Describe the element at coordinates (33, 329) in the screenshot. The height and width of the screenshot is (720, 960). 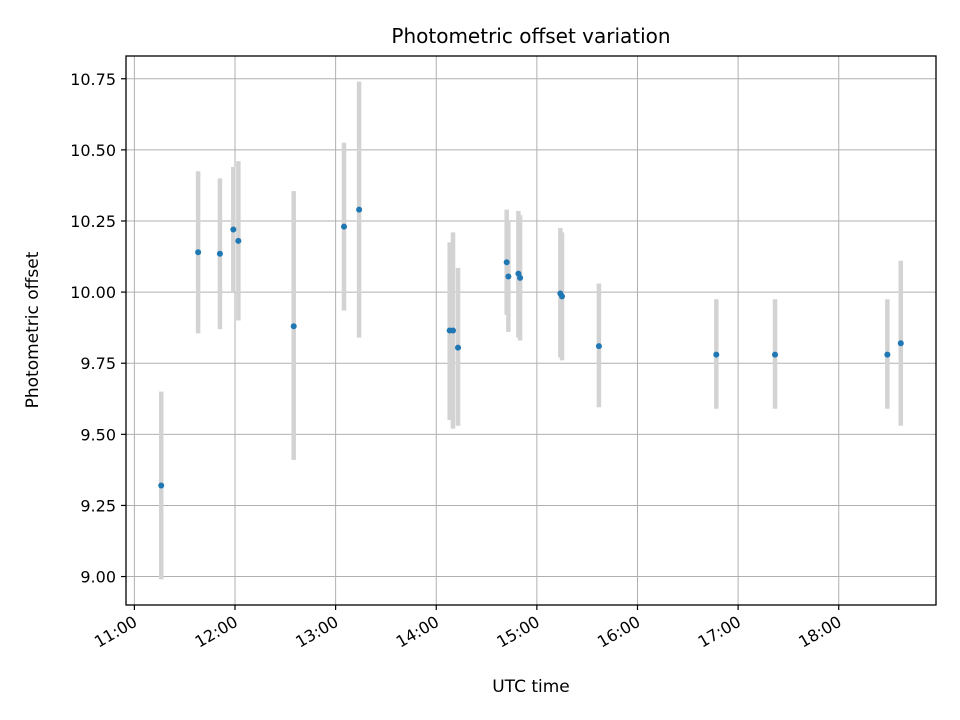
I see `y-axis-title: Photometric offset` at that location.